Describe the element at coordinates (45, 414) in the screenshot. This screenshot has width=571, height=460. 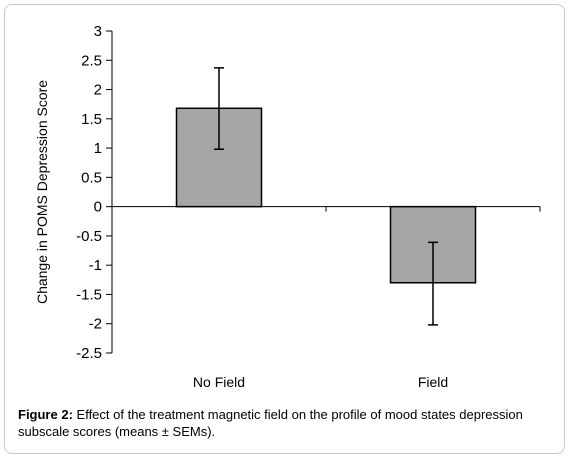
I see `caption-label: Figure 2:` at that location.